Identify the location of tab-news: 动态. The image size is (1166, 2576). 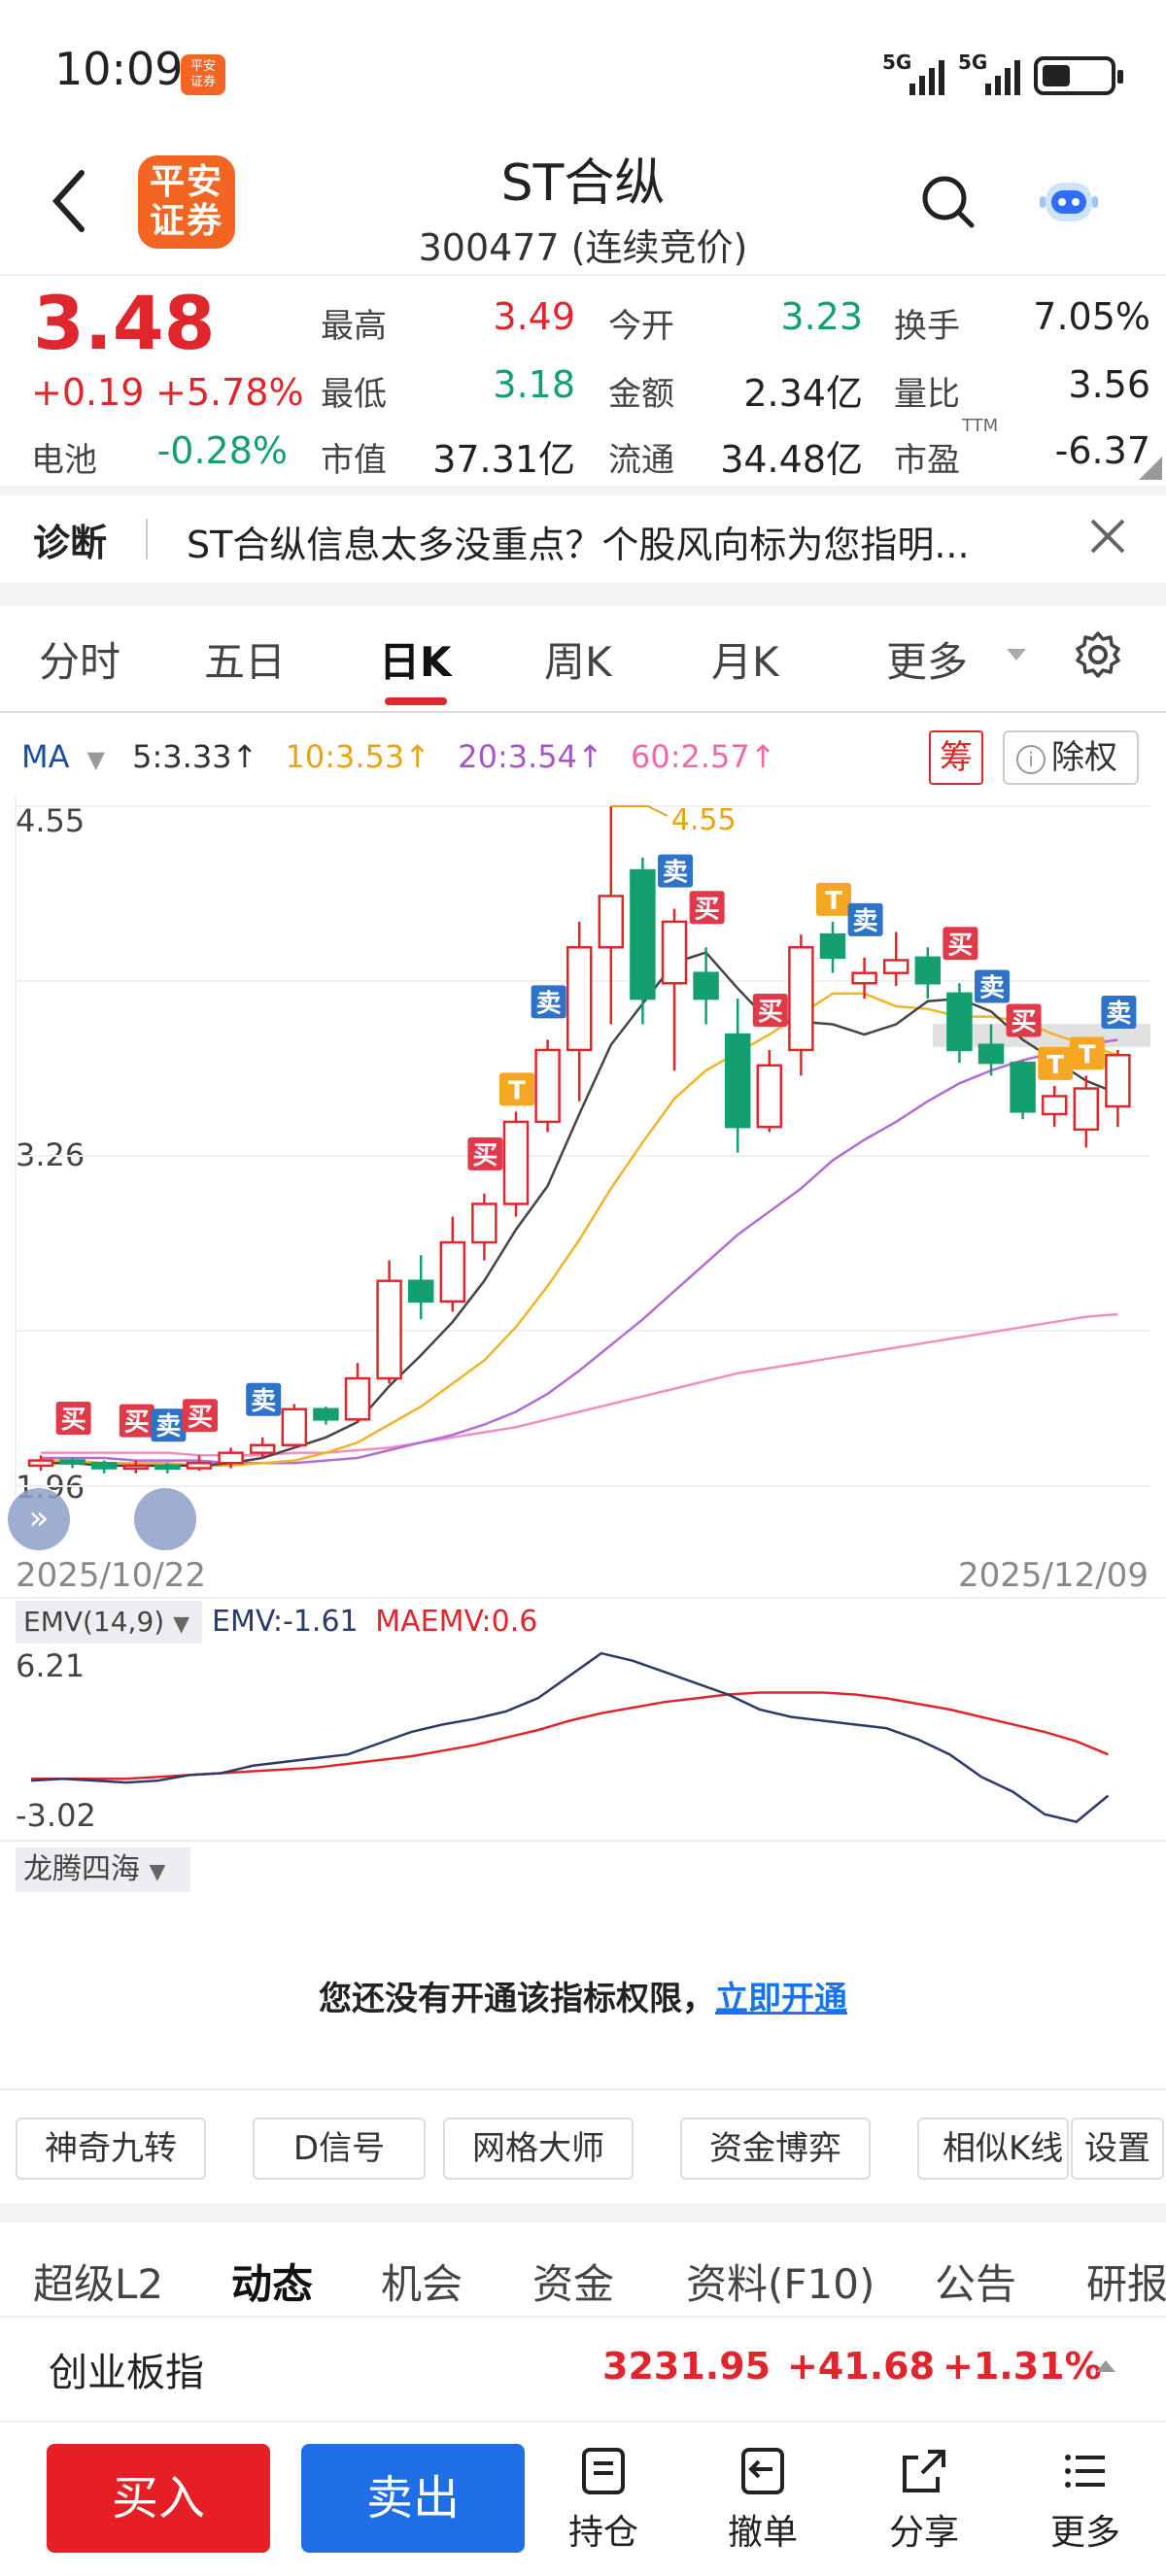
(272, 2284).